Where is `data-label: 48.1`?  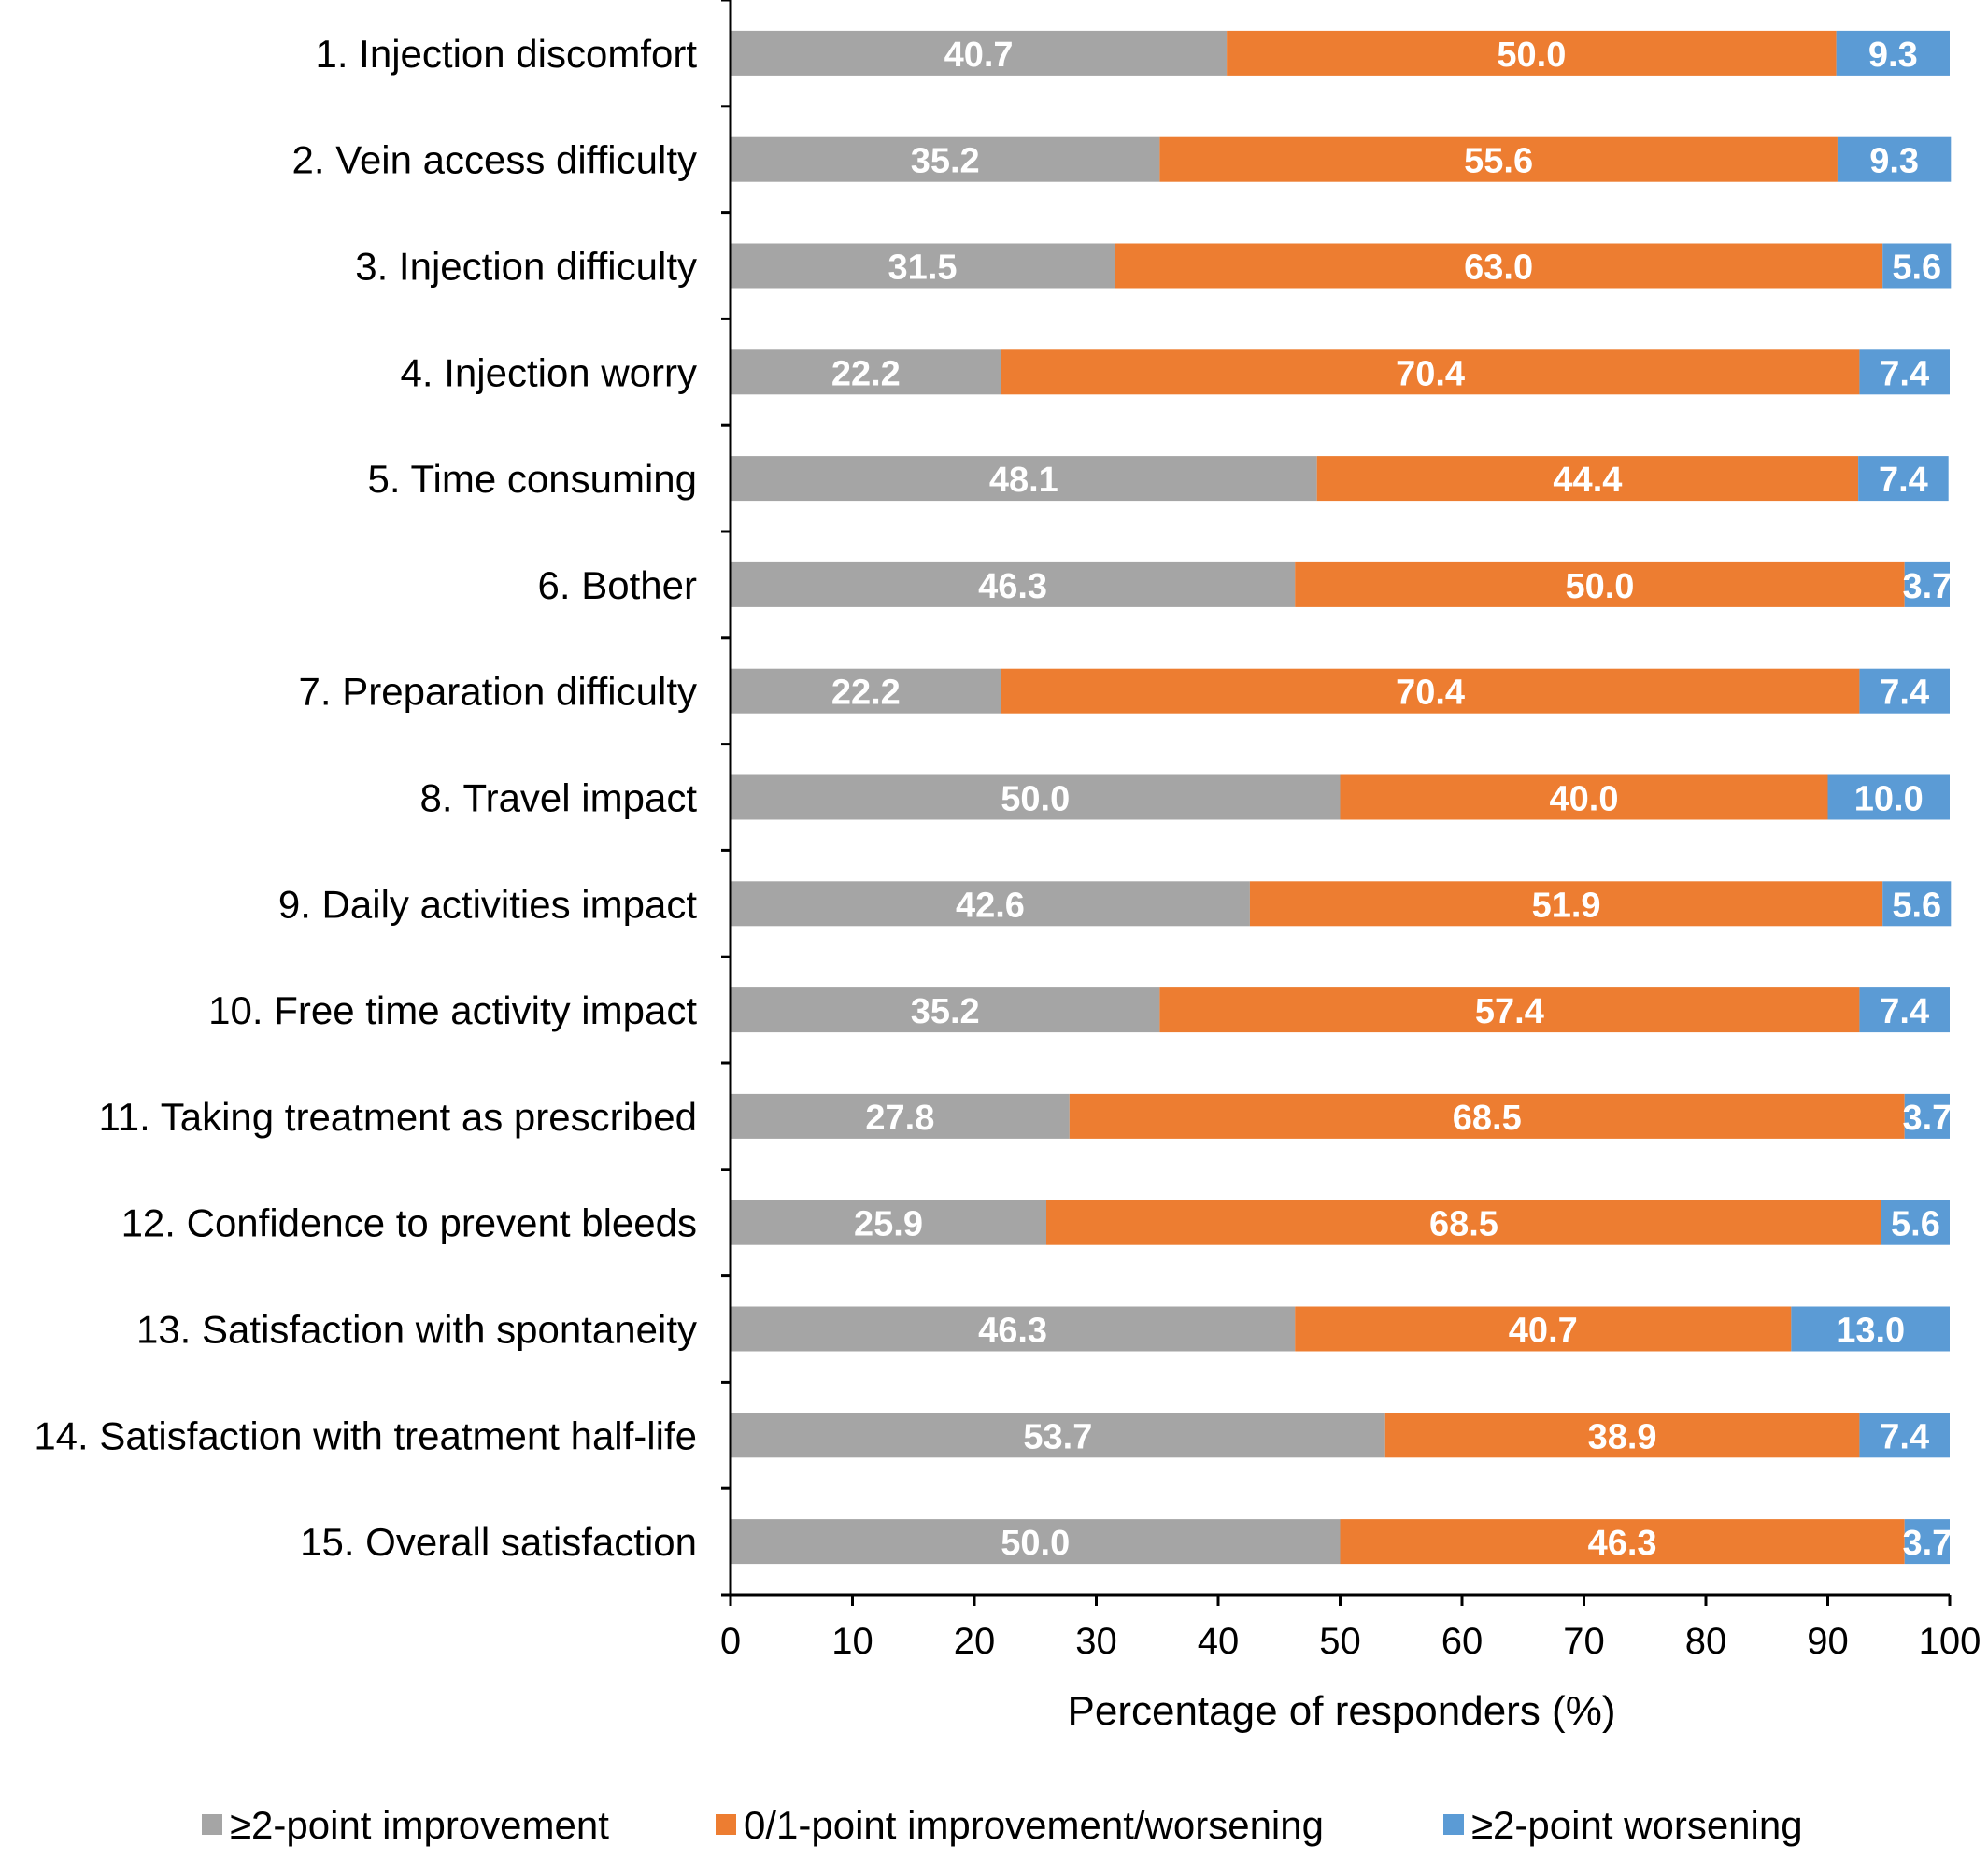 data-label: 48.1 is located at coordinates (1023, 480).